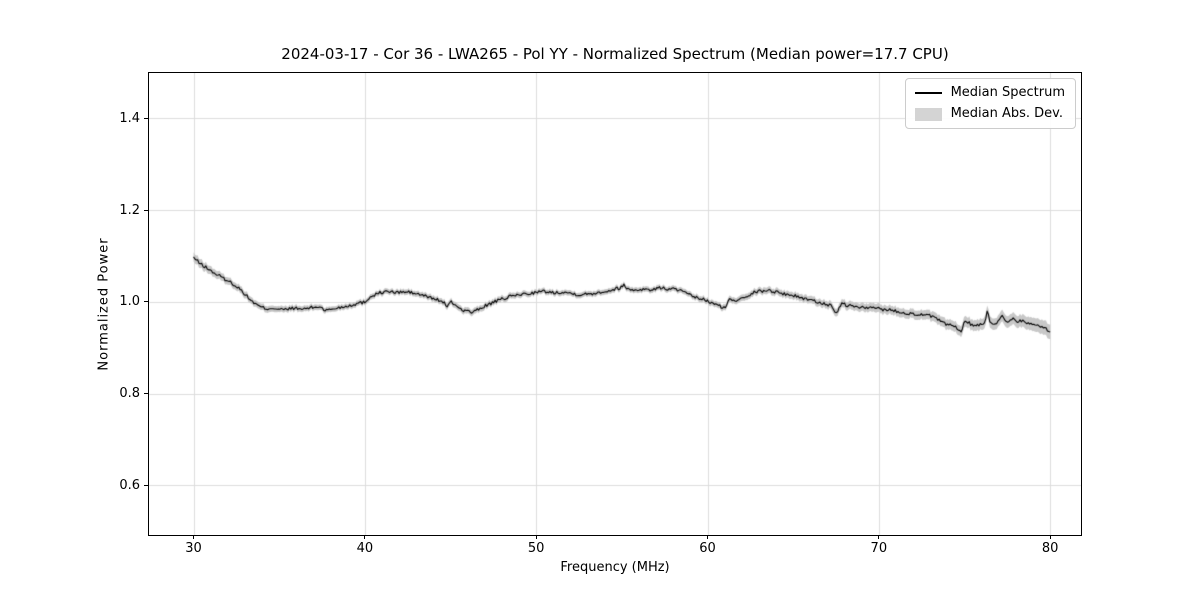 The image size is (1200, 600). Describe the element at coordinates (1050, 548) in the screenshot. I see `x-tick-label: 80` at that location.